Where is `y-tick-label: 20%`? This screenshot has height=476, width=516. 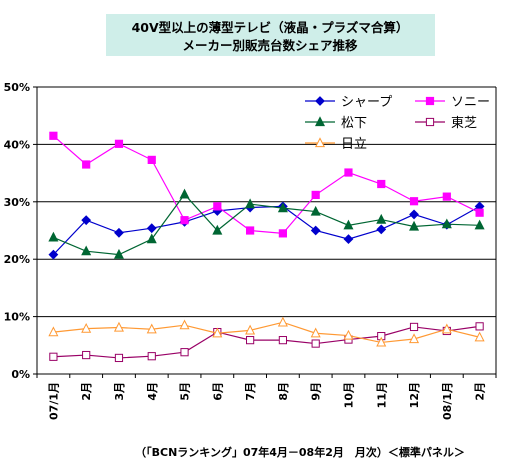 y-tick-label: 20% is located at coordinates (17, 259).